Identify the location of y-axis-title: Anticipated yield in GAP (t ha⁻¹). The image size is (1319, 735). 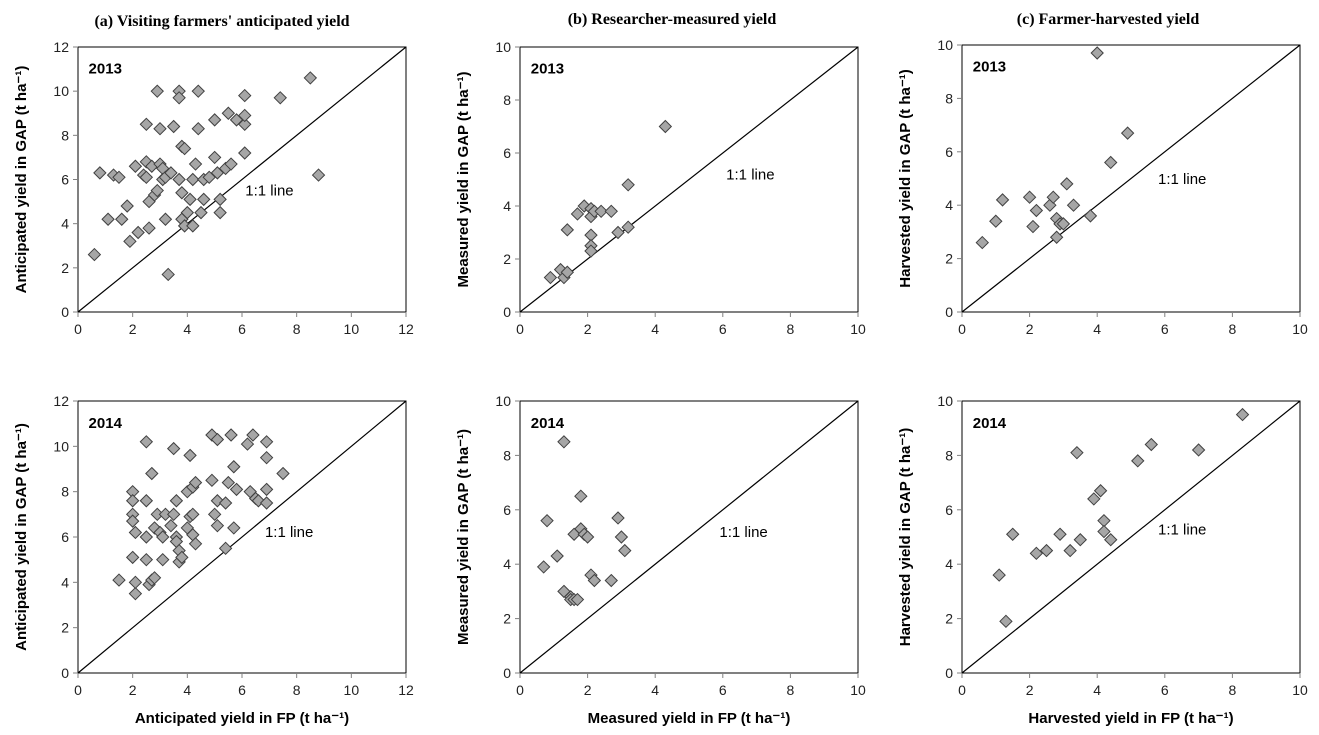
(21, 180).